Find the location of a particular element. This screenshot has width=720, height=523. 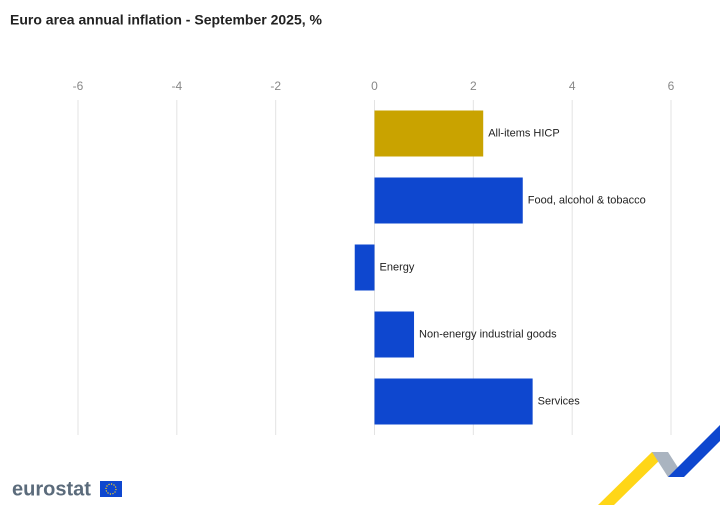

x-tick-label: -2 is located at coordinates (275, 86).